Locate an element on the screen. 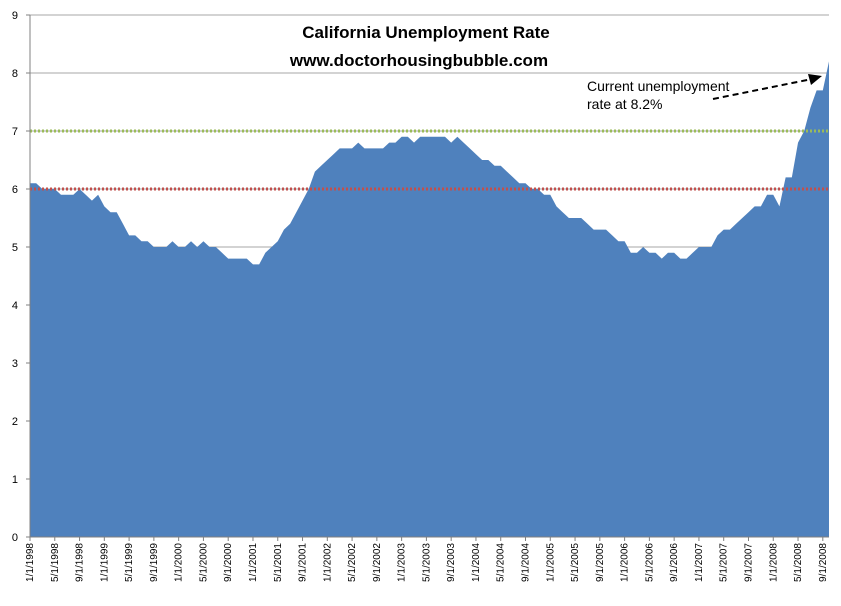  x-tick-label: 5/1/1999 is located at coordinates (129, 562).